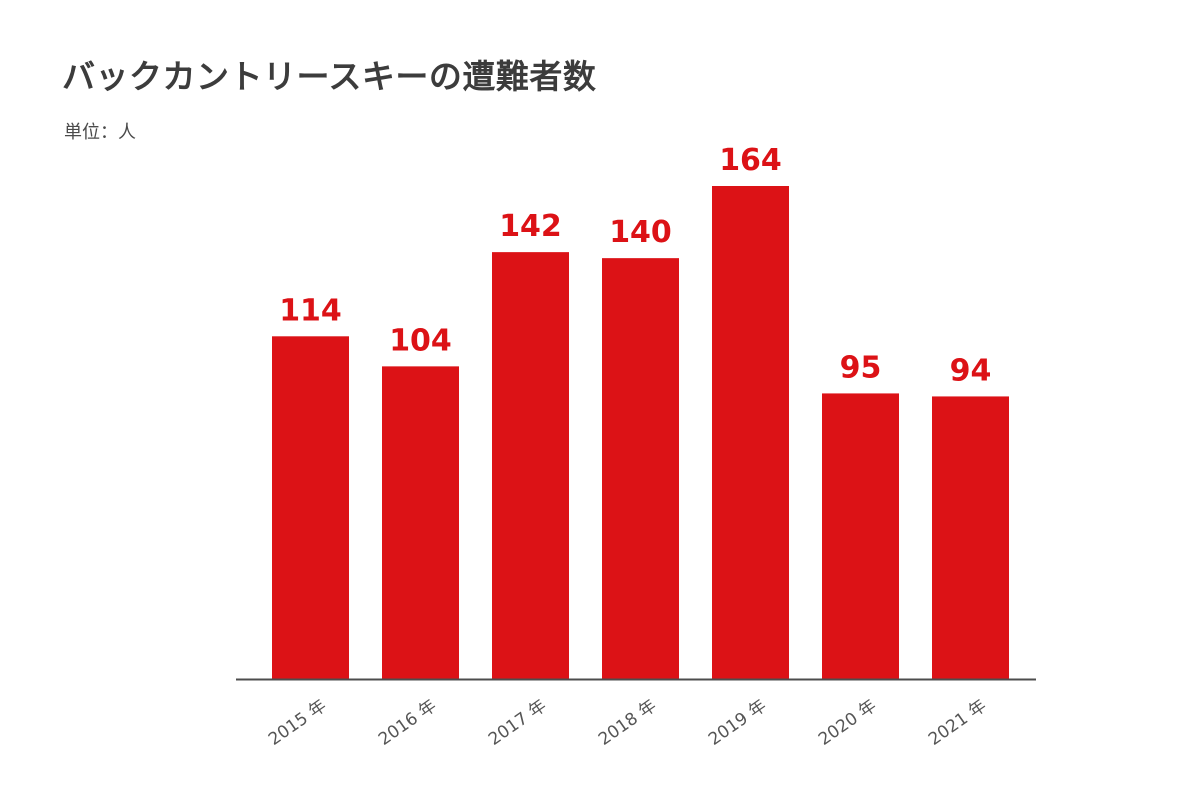 Image resolution: width=1200 pixels, height=800 pixels. What do you see at coordinates (750, 160) in the screenshot?
I see `value-label-5: 164` at bounding box center [750, 160].